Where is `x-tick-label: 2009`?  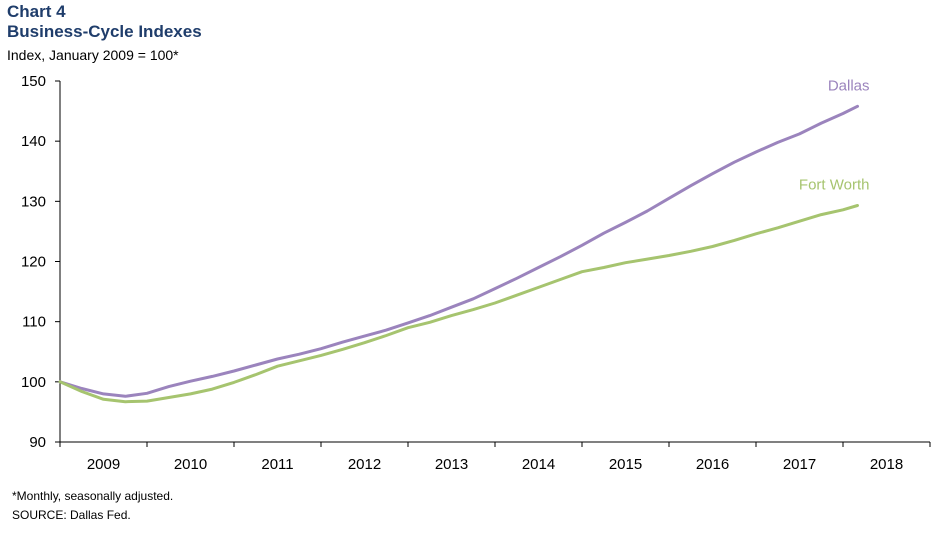
x-tick-label: 2009 is located at coordinates (103, 464).